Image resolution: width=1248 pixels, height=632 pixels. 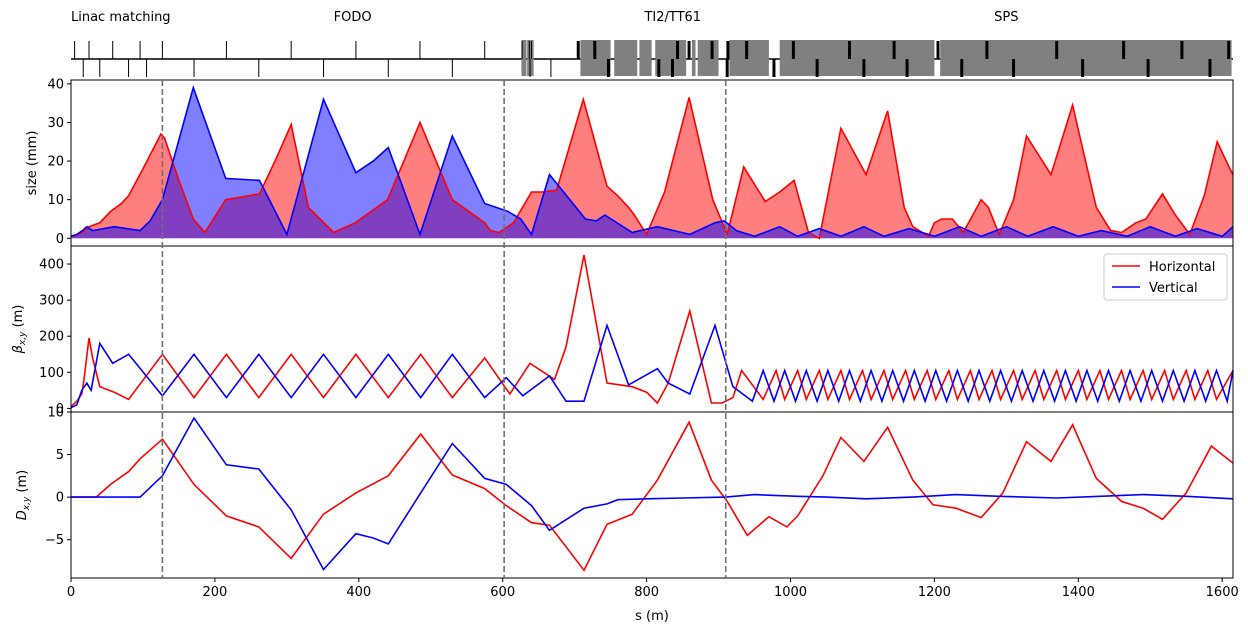 What do you see at coordinates (652, 616) in the screenshot?
I see `s-x-label: s (m)` at bounding box center [652, 616].